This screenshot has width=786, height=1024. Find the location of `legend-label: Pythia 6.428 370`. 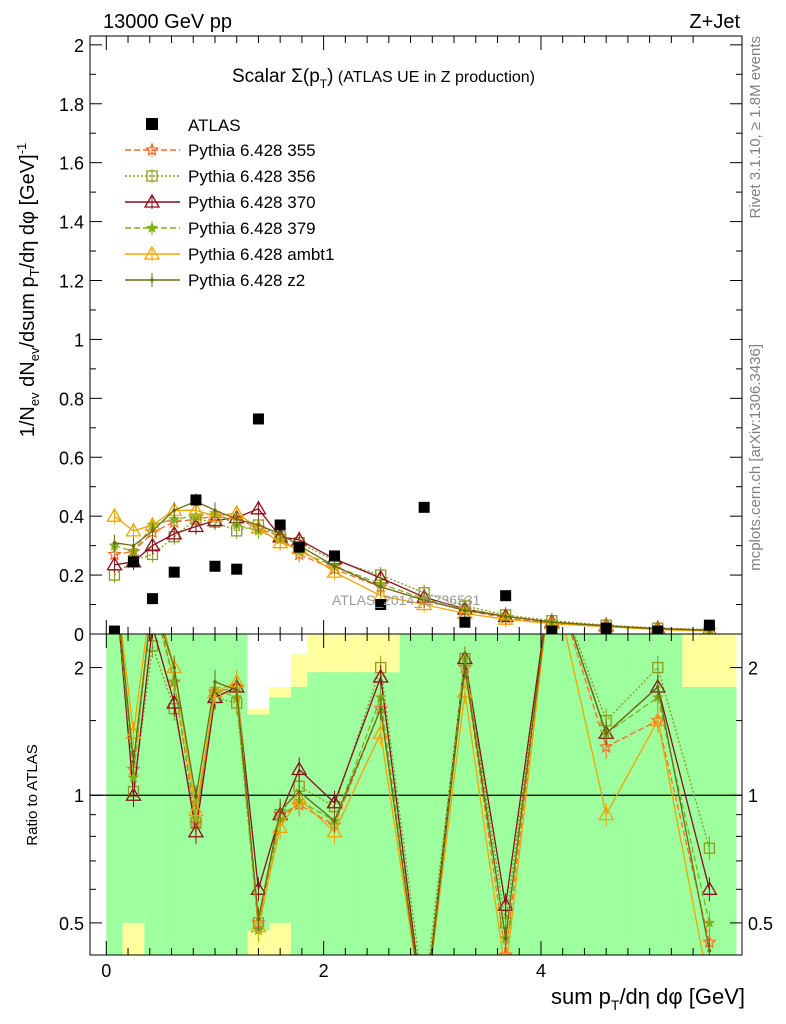

legend-label: Pythia 6.428 370 is located at coordinates (252, 202).